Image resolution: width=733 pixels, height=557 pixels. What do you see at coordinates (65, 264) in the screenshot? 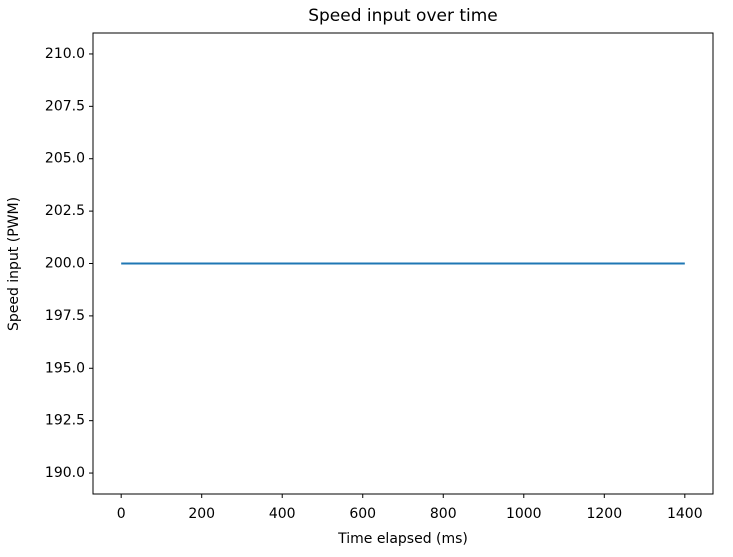
I see `y-tick-label: 200.0` at bounding box center [65, 264].